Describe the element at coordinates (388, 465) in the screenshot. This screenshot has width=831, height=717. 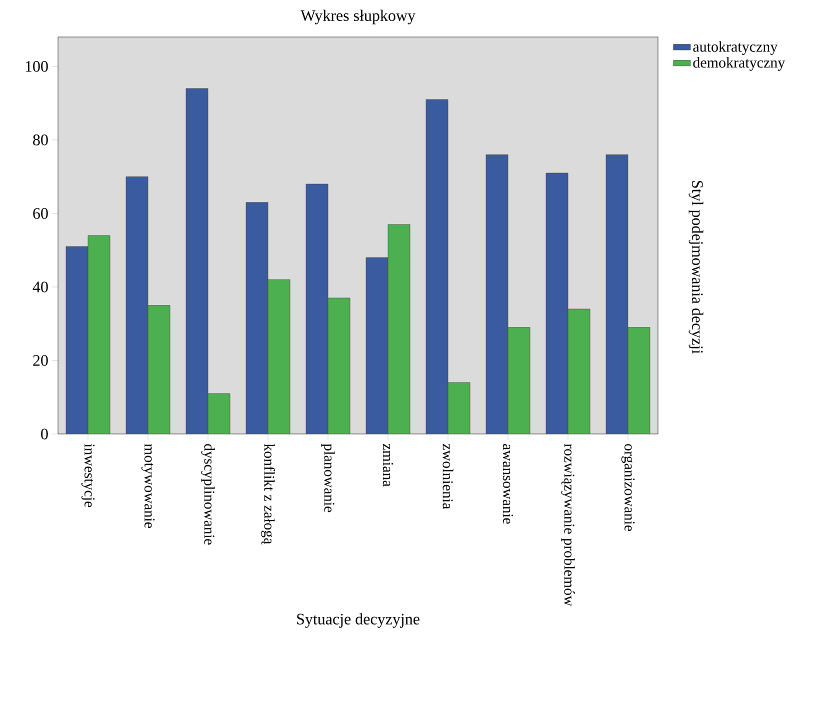
I see `x-tick-label: zmiana` at that location.